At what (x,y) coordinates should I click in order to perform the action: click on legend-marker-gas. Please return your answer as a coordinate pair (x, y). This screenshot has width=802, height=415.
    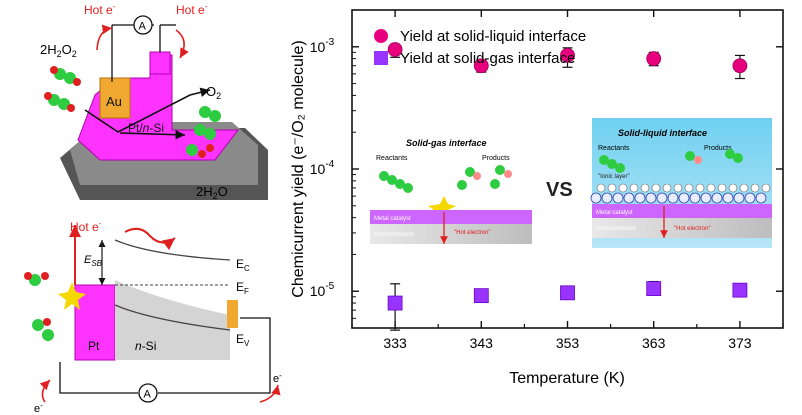
    Looking at the image, I should click on (381, 58).